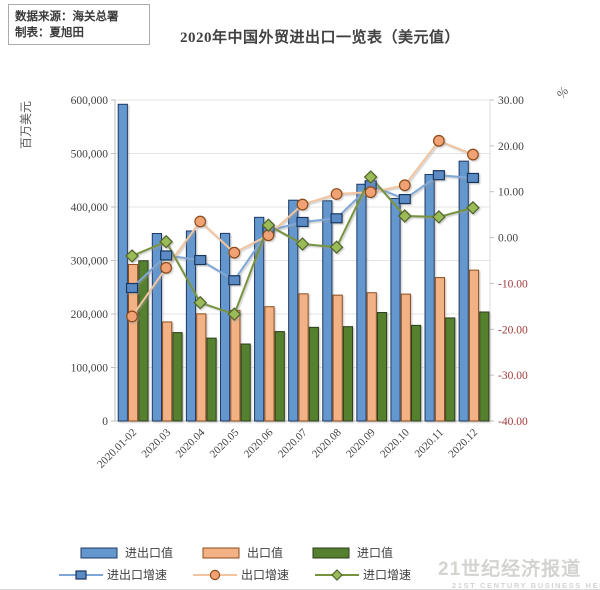 The height and width of the screenshot is (590, 600). Describe the element at coordinates (221, 552) in the screenshot. I see `legend-item-export-bar-swatch` at that location.